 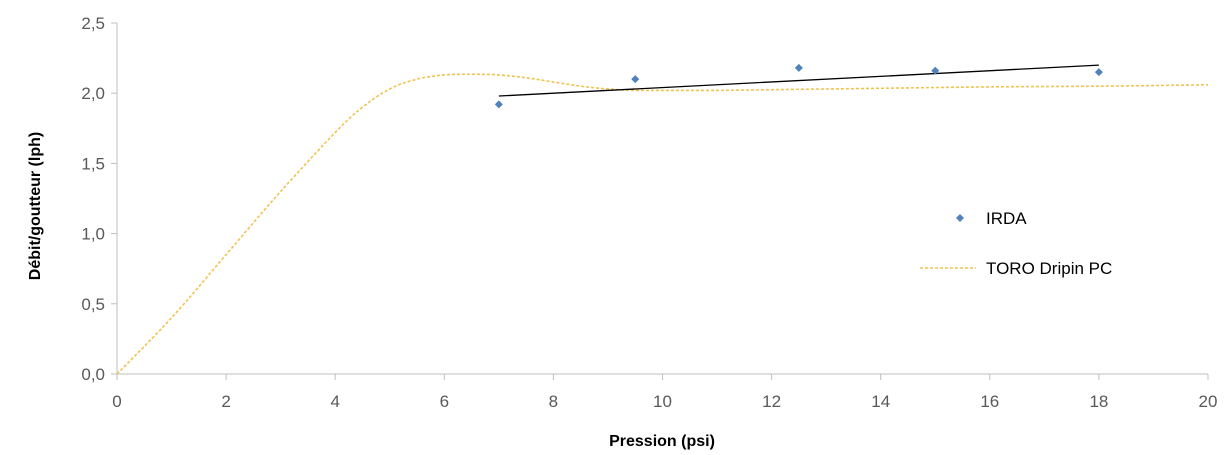 I want to click on x-tick-label: 0, so click(x=116, y=401).